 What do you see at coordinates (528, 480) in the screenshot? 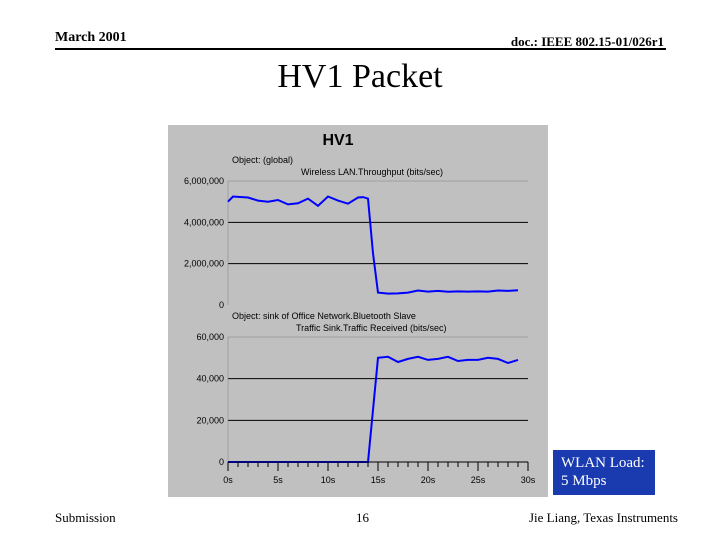
I see `x-tick-label-6: 30s` at bounding box center [528, 480].